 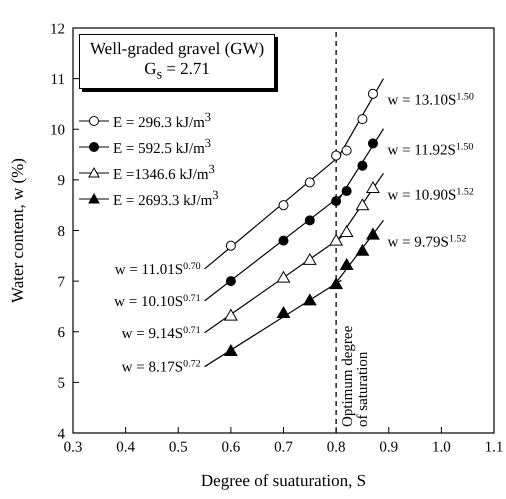 I want to click on legend-label: E = 2693.3 kJ/m$^{3}$, so click(x=166, y=198).